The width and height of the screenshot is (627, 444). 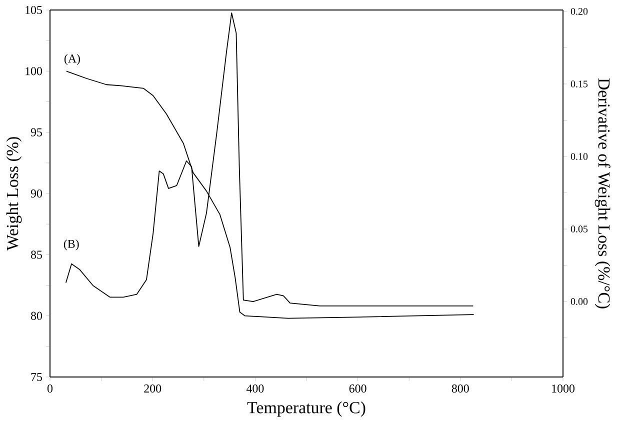 What do you see at coordinates (36, 193) in the screenshot?
I see `y-tick-label: 90` at bounding box center [36, 193].